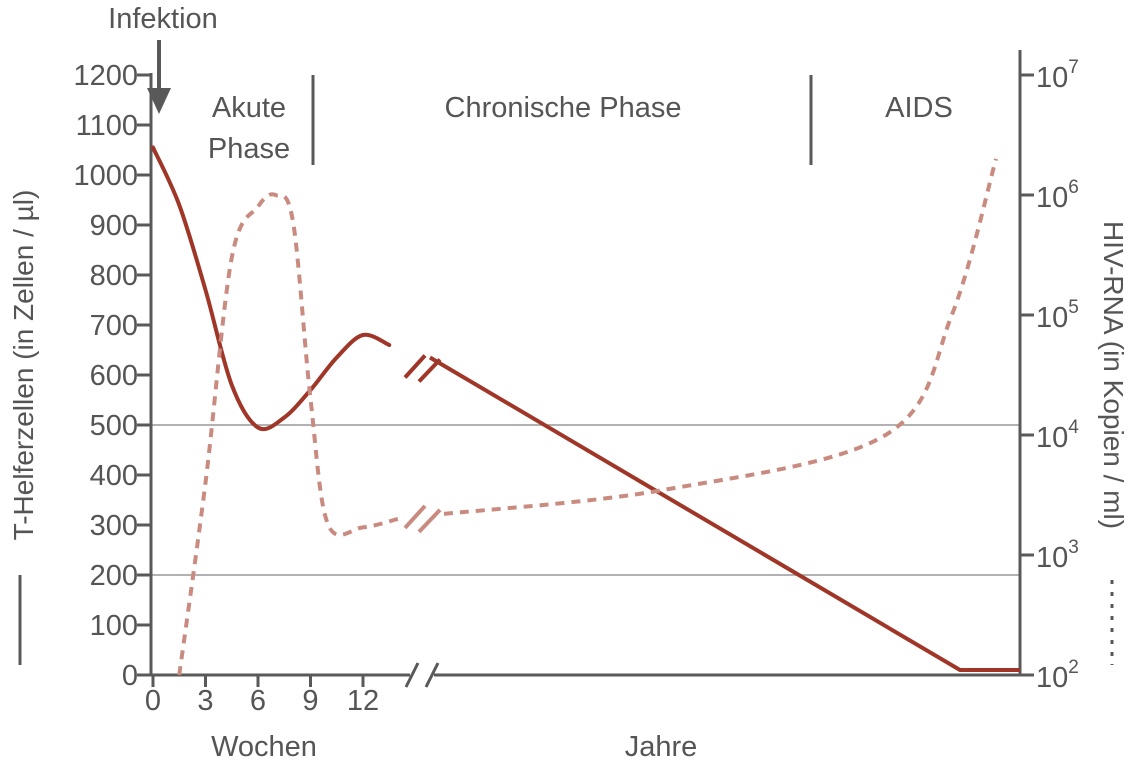  What do you see at coordinates (1057, 315) in the screenshot?
I see `right-tick-label: 10⁵` at bounding box center [1057, 315].